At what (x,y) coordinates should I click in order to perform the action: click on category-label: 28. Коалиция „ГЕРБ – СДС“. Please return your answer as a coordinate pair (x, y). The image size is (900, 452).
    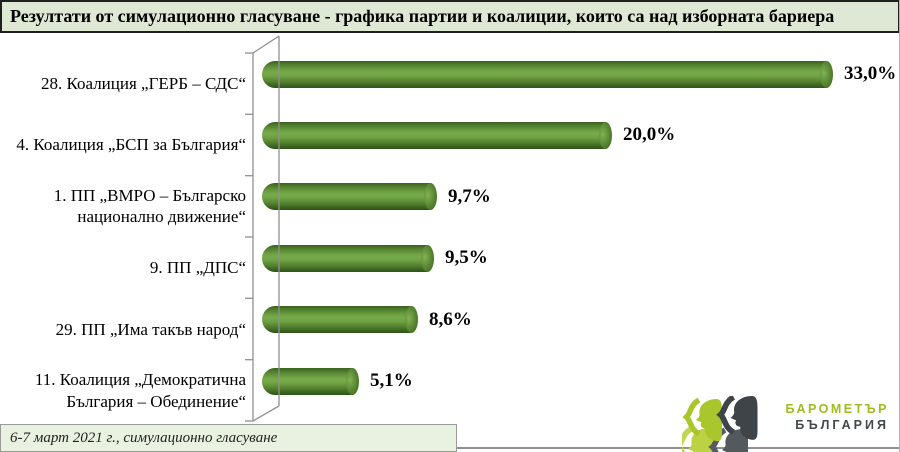
    Looking at the image, I should click on (143, 83).